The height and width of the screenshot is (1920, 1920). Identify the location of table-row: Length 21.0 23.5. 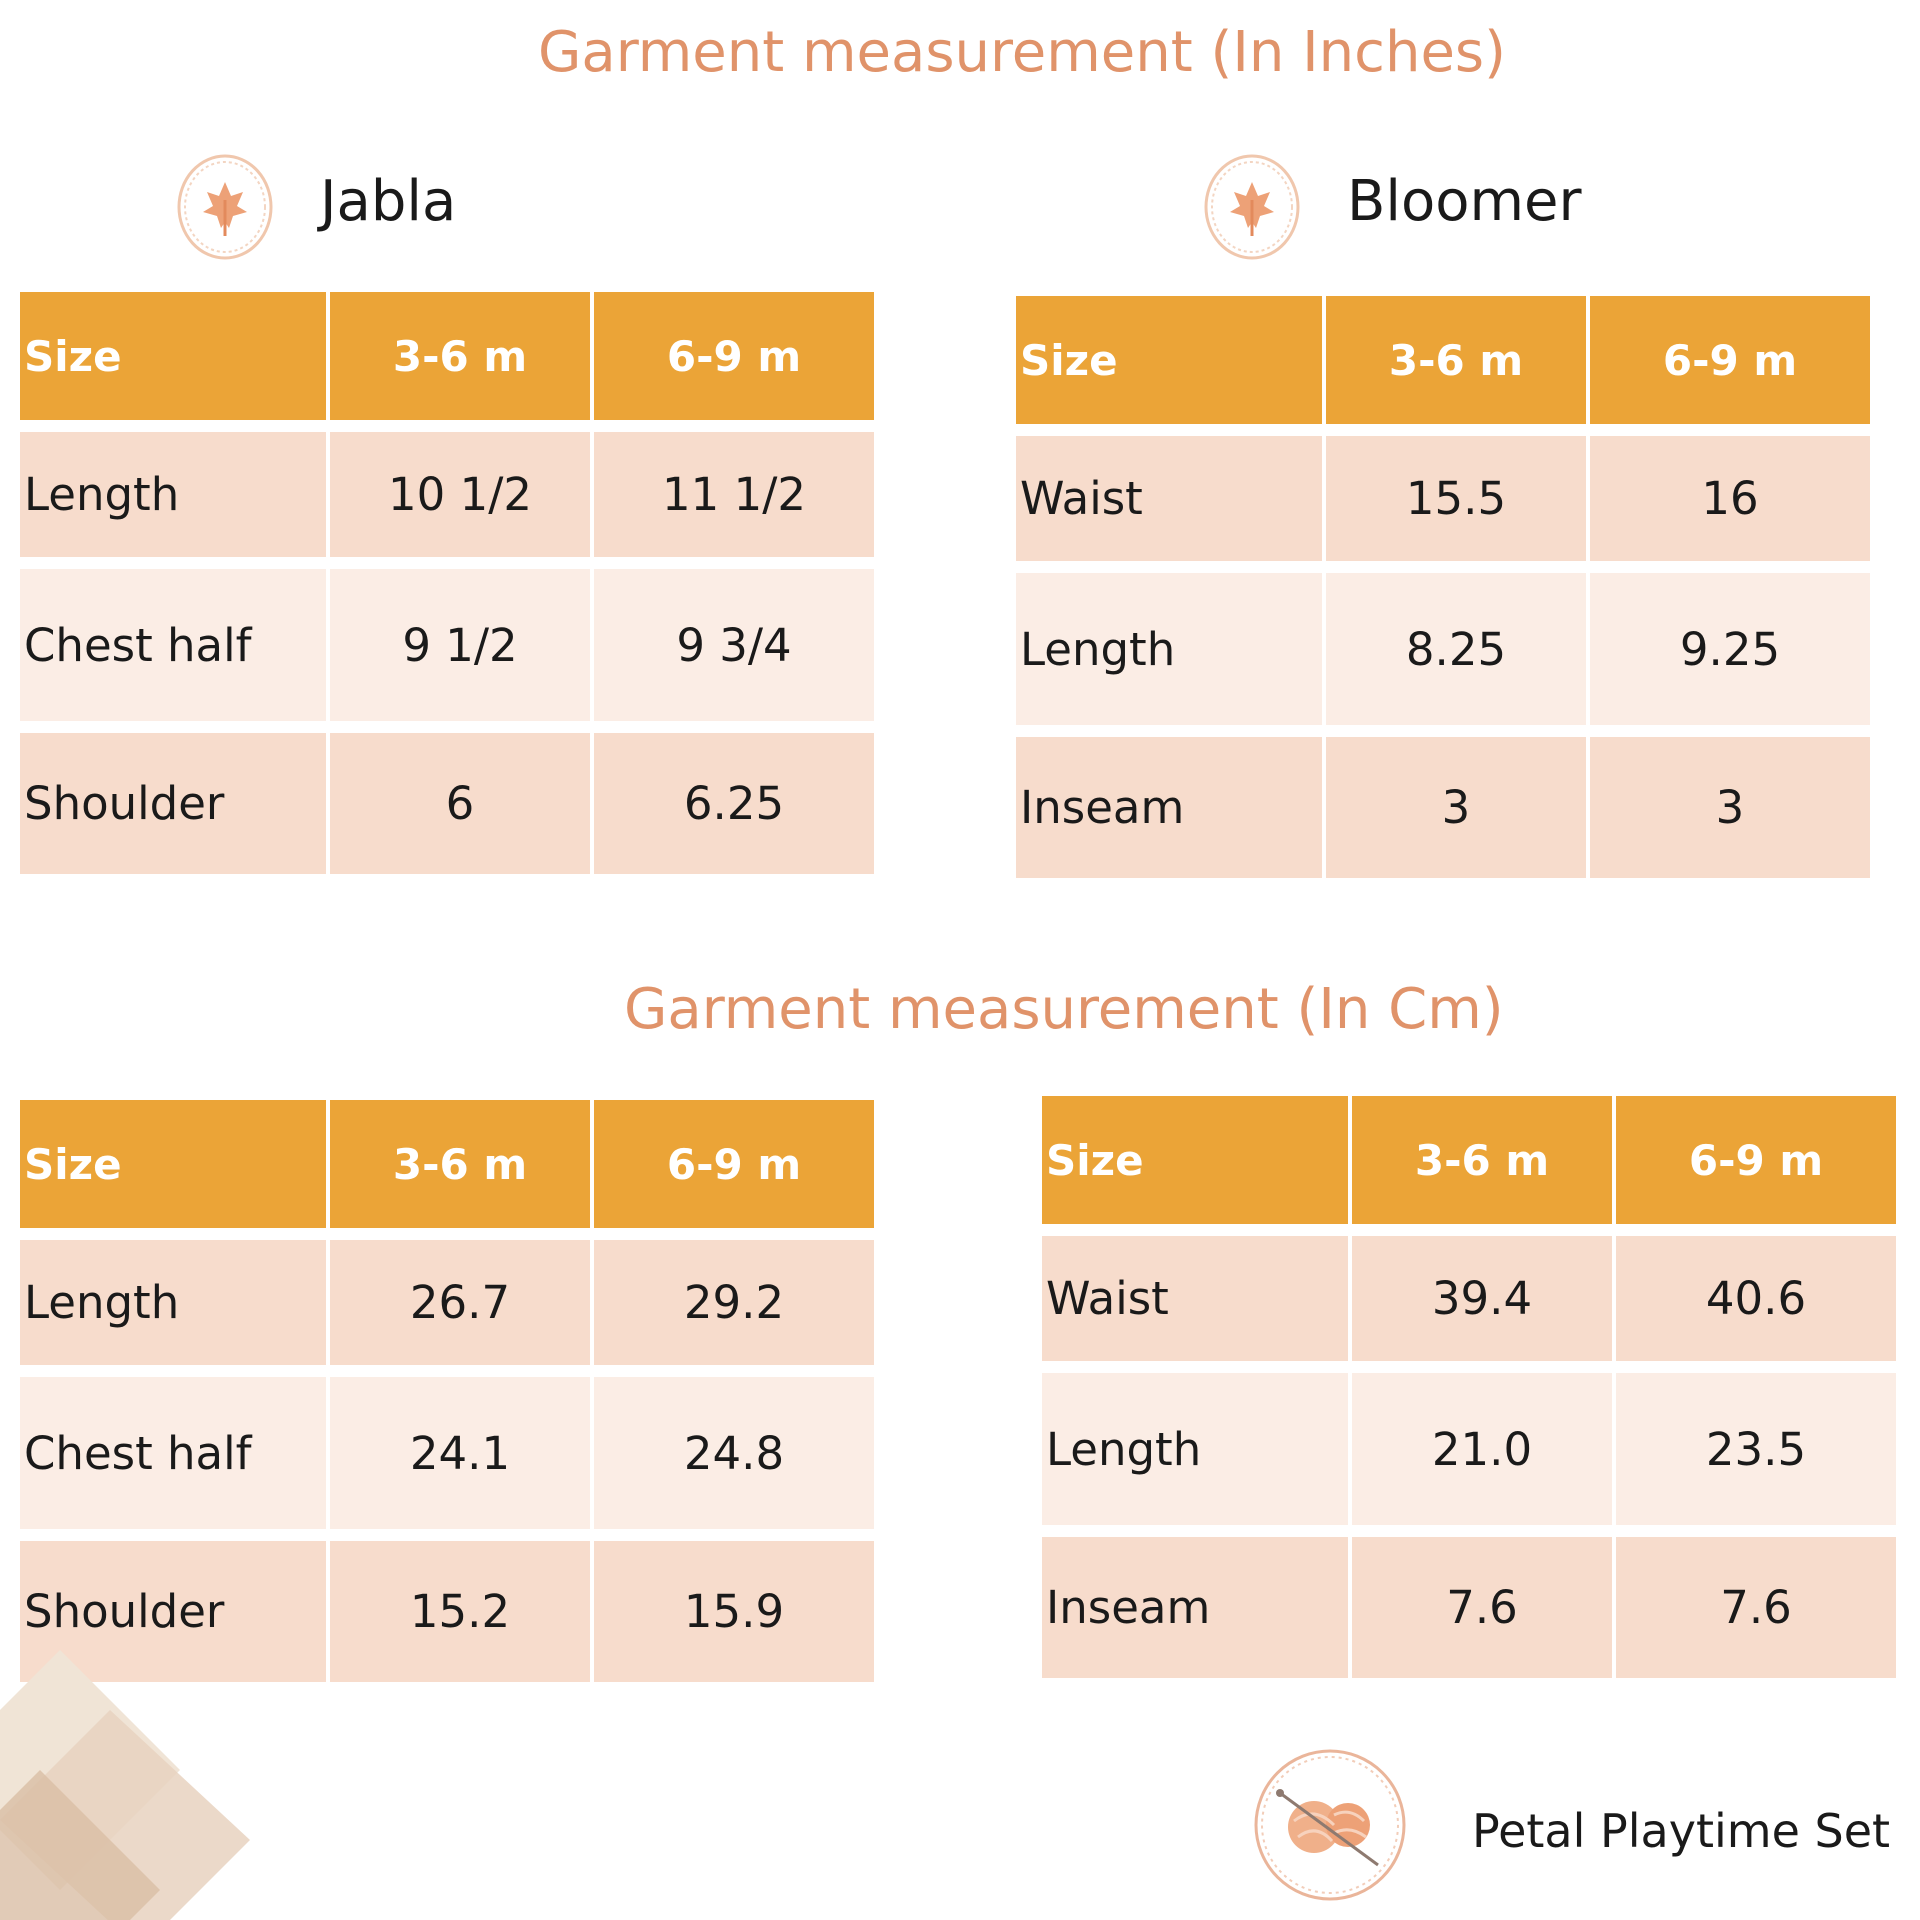
(1469, 1455).